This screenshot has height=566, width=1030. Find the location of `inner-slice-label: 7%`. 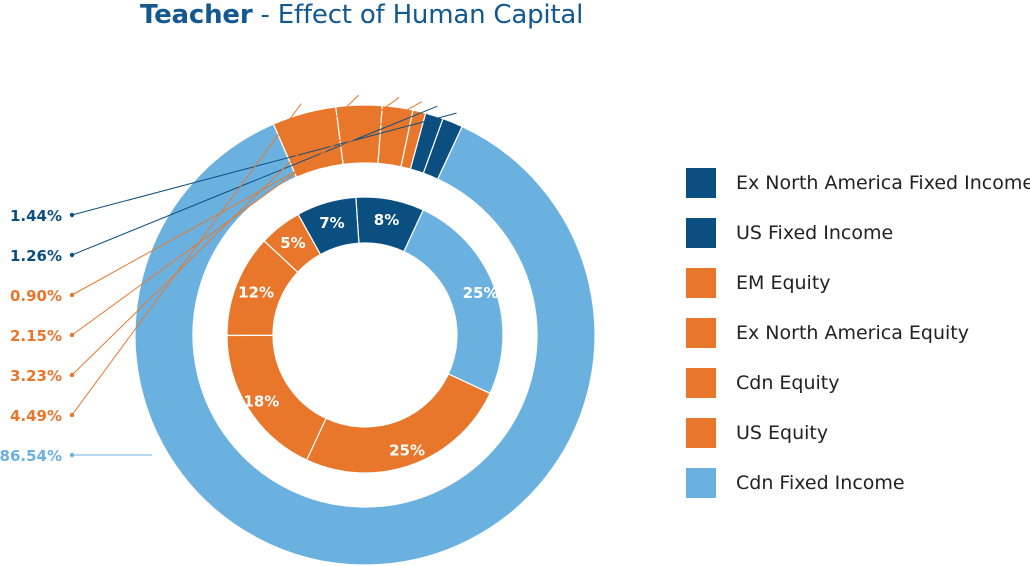

inner-slice-label: 7% is located at coordinates (331, 223).